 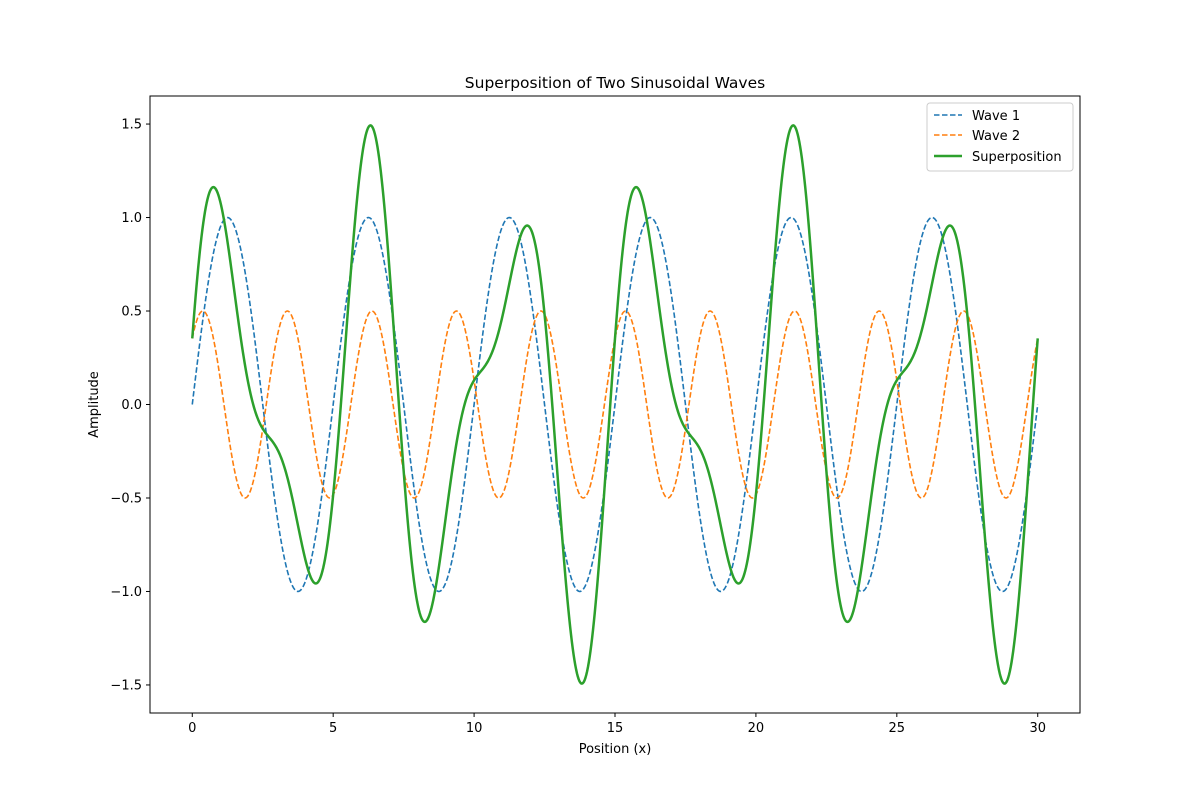 I want to click on legend: Wave 1 Wave 2 Superposition, so click(x=1000, y=137).